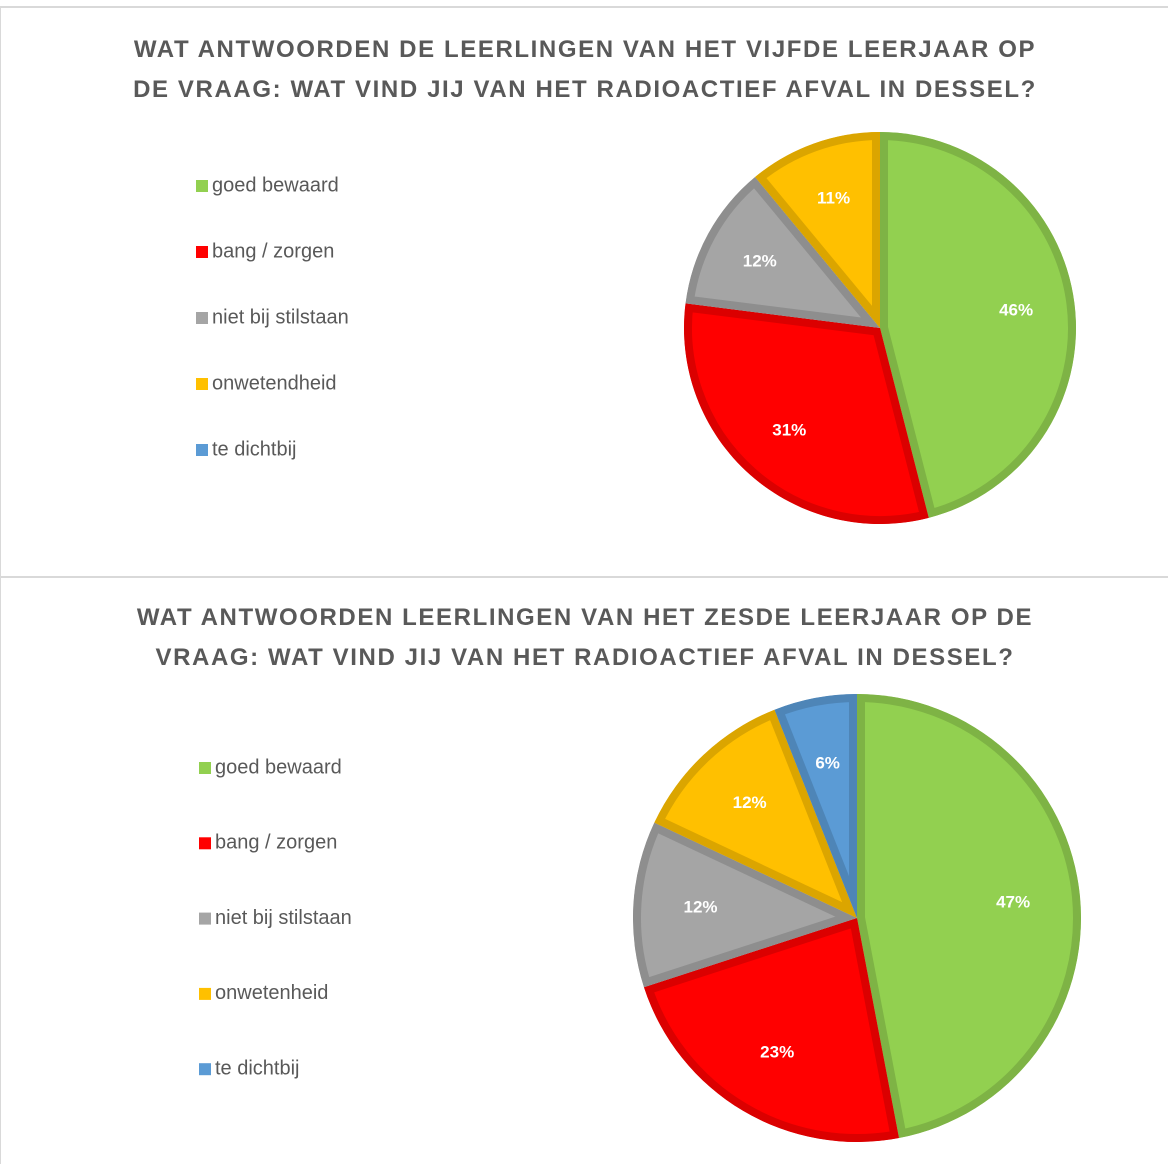 The image size is (1169, 1164). I want to click on legend-text: onwetendheid, so click(274, 383).